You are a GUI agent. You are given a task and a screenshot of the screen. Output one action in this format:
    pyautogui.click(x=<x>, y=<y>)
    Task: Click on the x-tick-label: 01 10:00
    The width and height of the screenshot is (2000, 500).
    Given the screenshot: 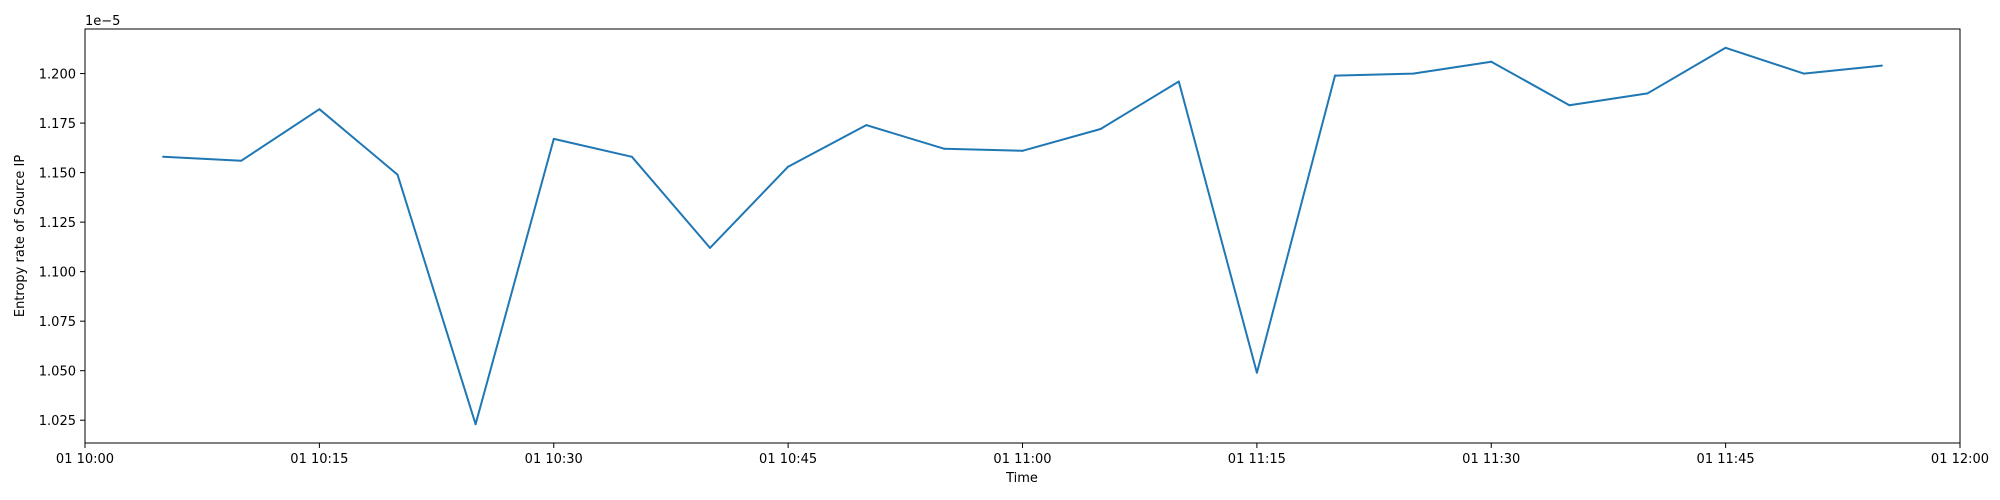 What is the action you would take?
    pyautogui.click(x=85, y=459)
    